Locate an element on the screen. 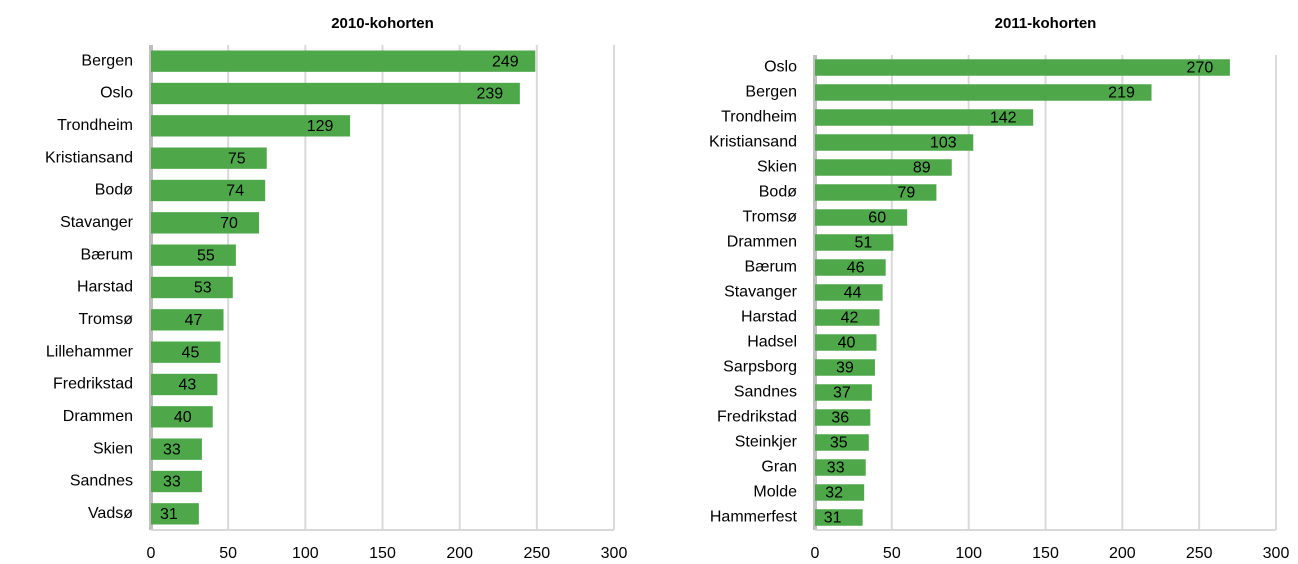 This screenshot has height=564, width=1298. data-label: 42 is located at coordinates (850, 318).